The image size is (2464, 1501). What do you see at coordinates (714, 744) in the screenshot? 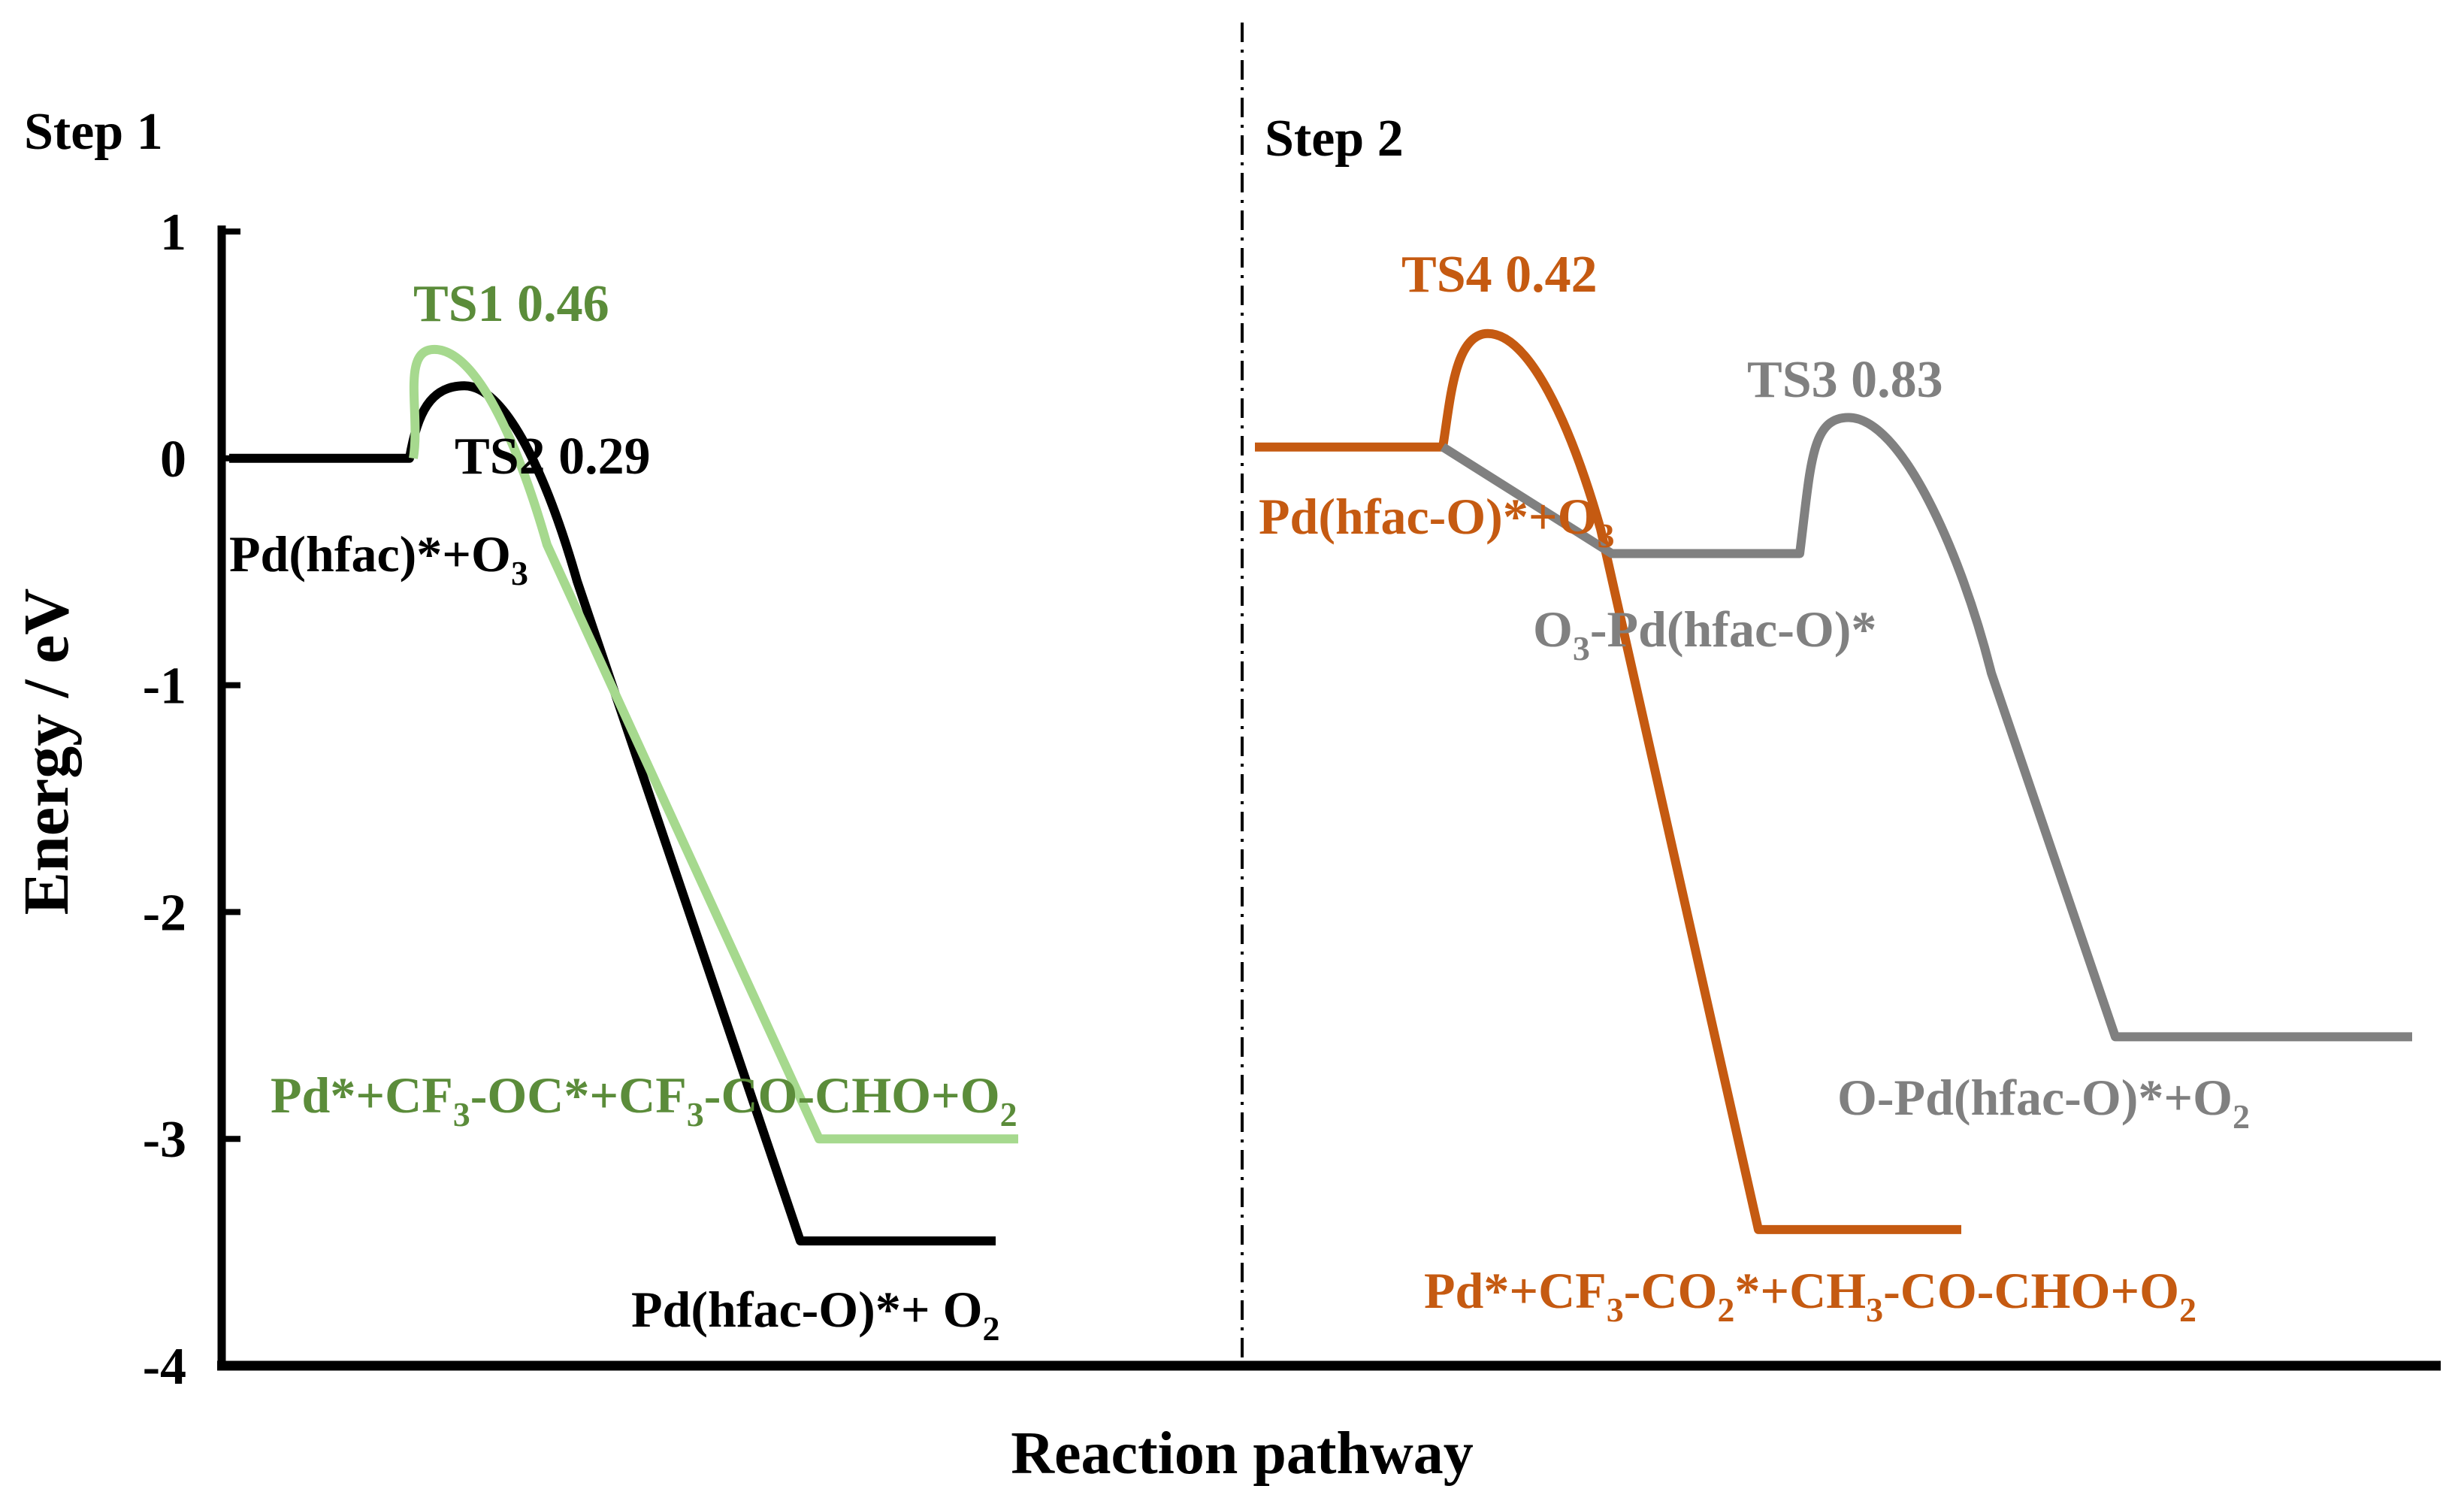
I see `step1-green-pathway` at bounding box center [714, 744].